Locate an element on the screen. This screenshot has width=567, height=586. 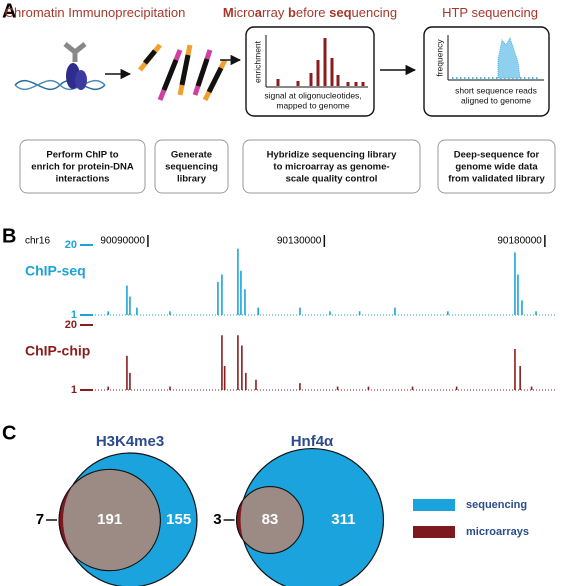
venn-title: H3K4me3 is located at coordinates (130, 441).